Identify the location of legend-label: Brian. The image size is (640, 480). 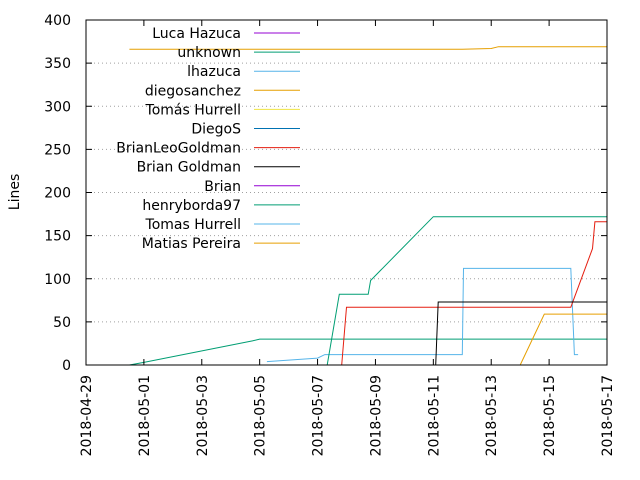
(222, 187).